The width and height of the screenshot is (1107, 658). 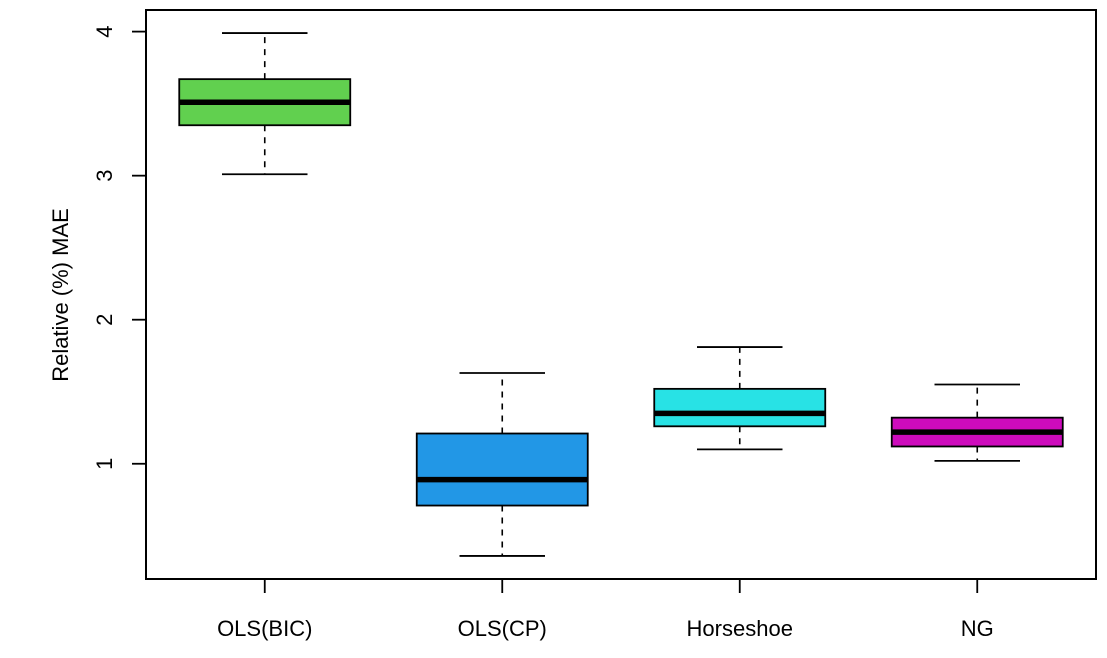 I want to click on y-tick-label: 4, so click(x=104, y=31).